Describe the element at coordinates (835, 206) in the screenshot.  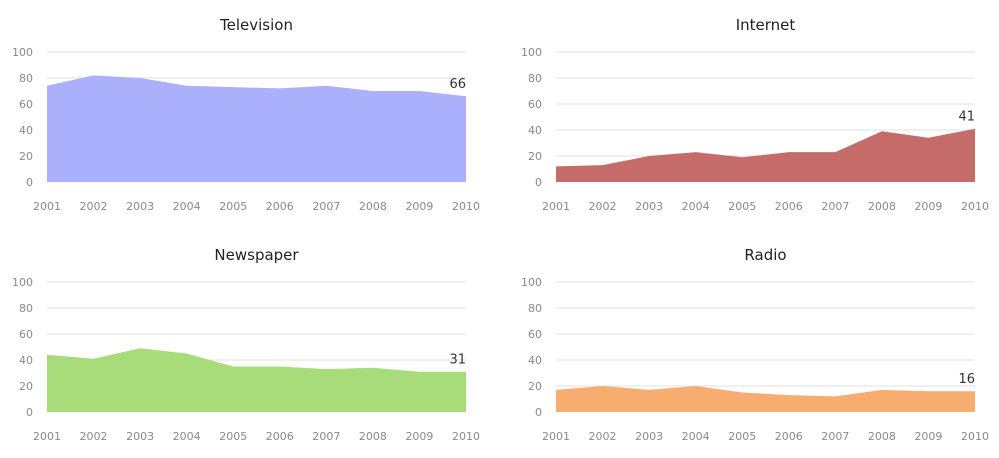
I see `internet-x-tick-label: 2007` at that location.